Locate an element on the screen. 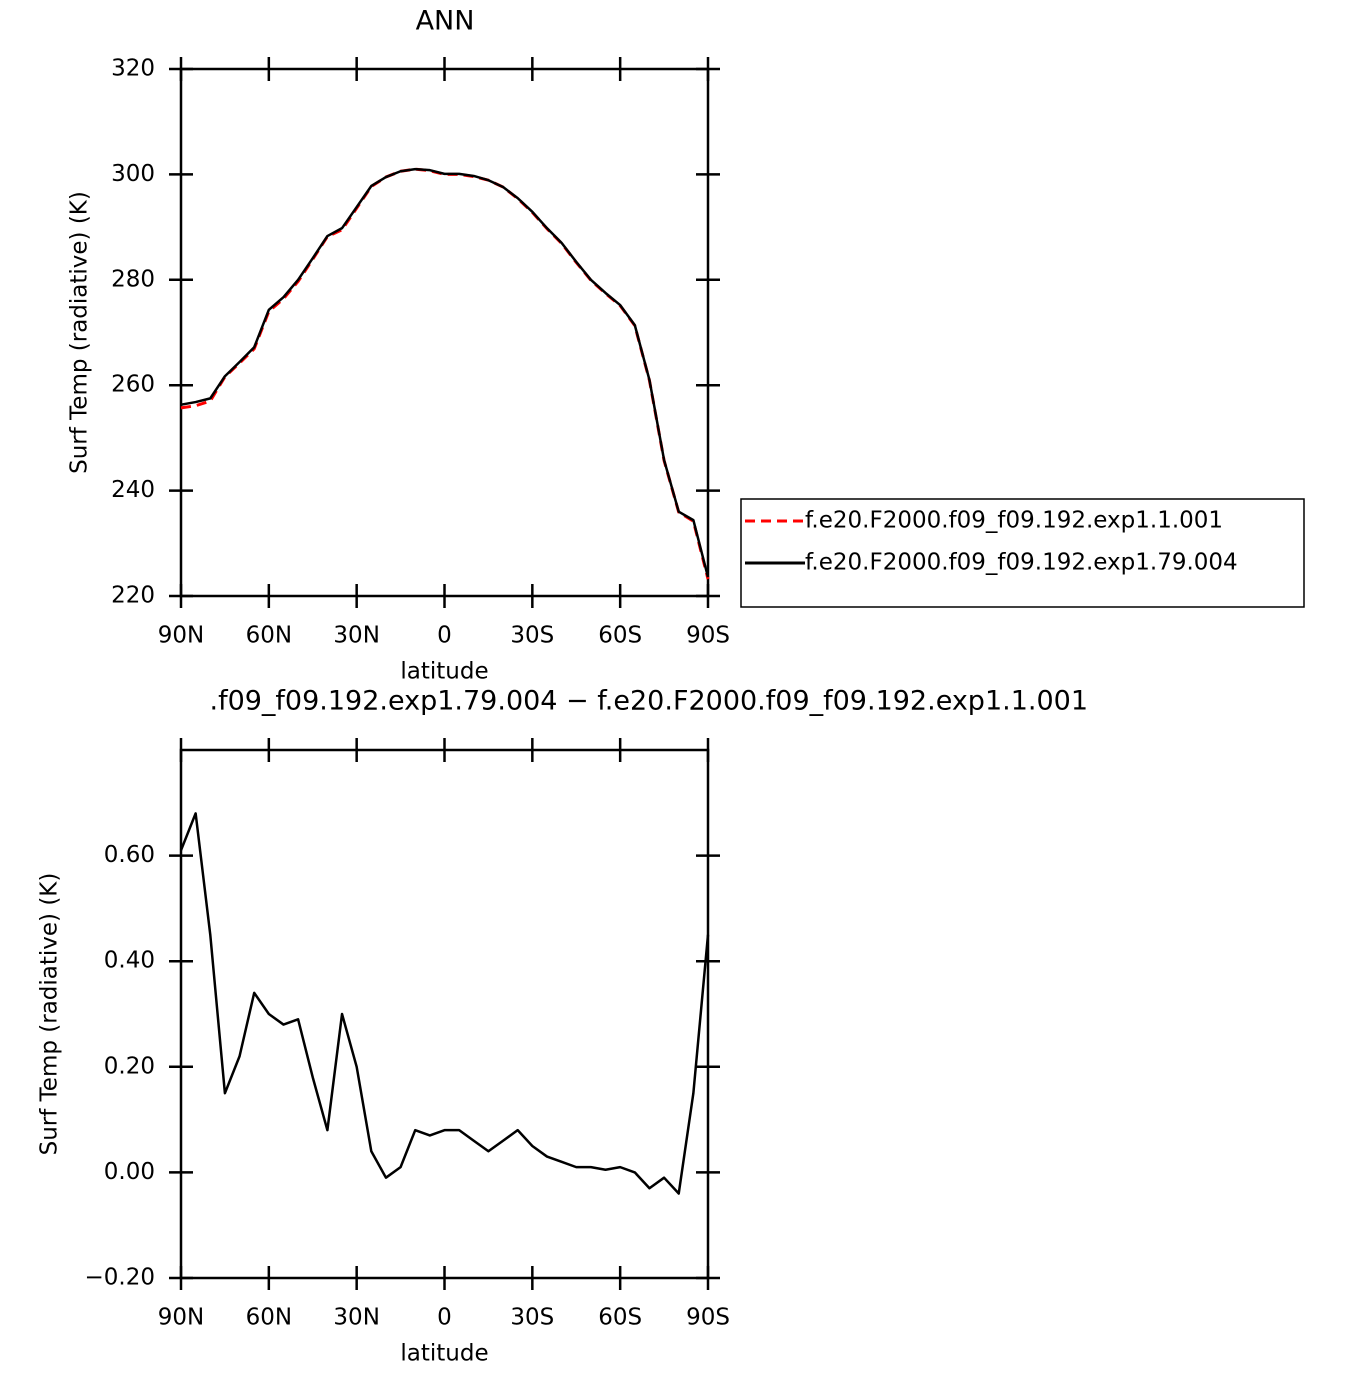  y-tick-label: 280 is located at coordinates (133, 279).